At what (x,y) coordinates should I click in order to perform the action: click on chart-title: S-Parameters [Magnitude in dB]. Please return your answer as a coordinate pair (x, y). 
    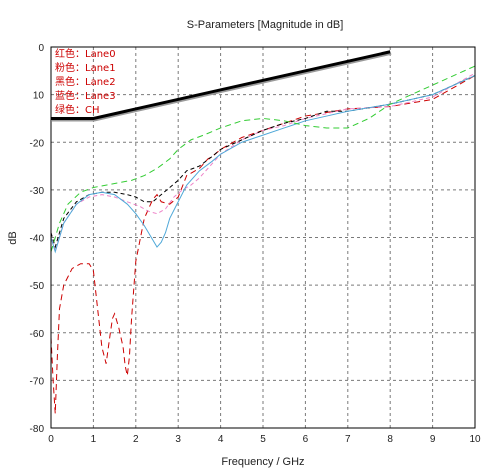
    Looking at the image, I should click on (265, 25).